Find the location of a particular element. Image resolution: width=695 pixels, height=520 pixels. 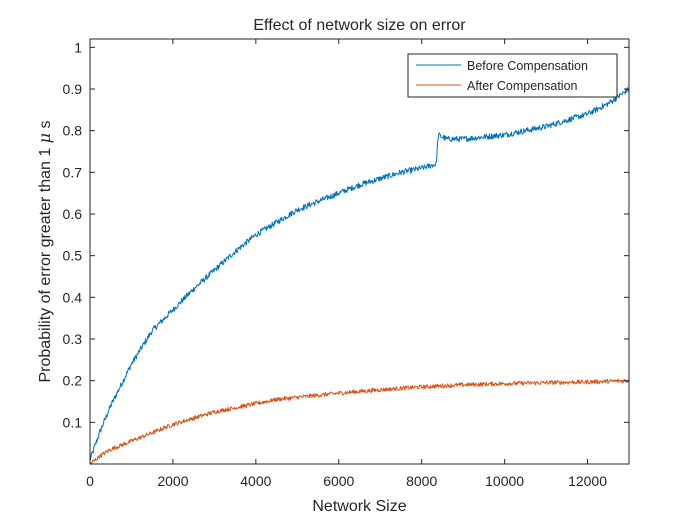

y-tick-label: 0.6 is located at coordinates (73, 214).